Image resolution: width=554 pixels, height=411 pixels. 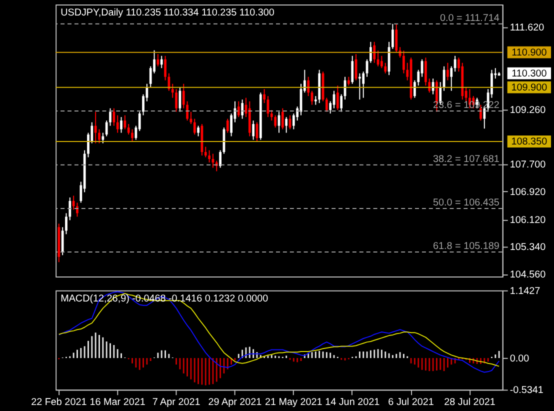 I want to click on text: 110.300, so click(x=530, y=74).